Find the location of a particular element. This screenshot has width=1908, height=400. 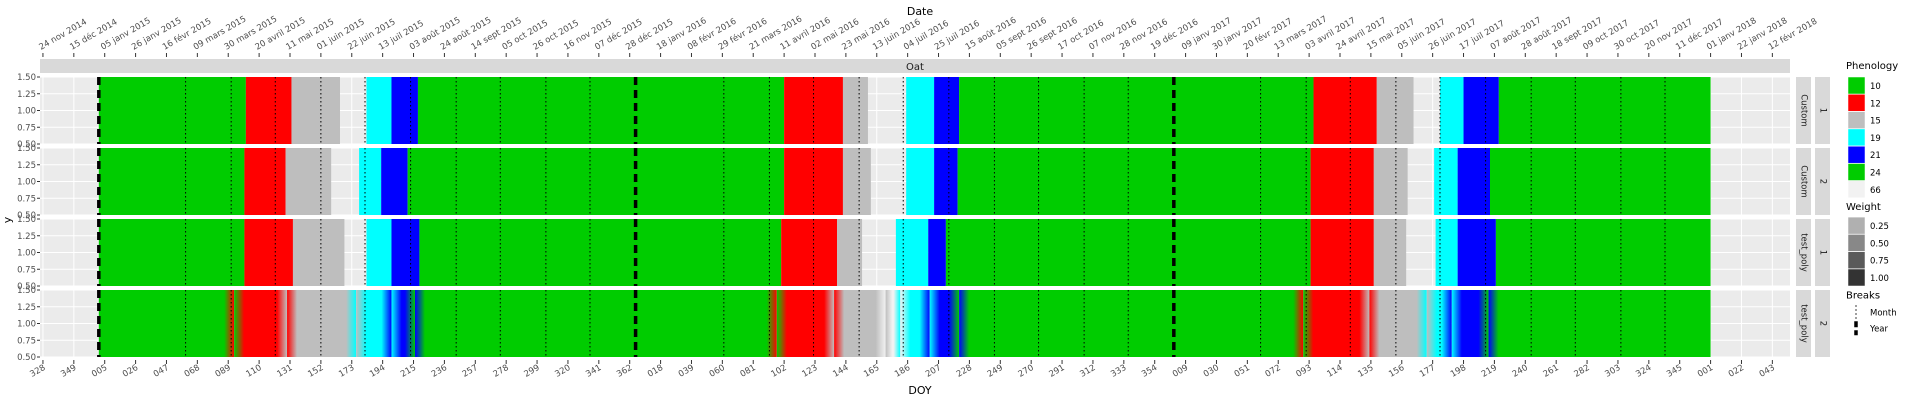

bottom-tick-label: 261 is located at coordinates (1551, 371).